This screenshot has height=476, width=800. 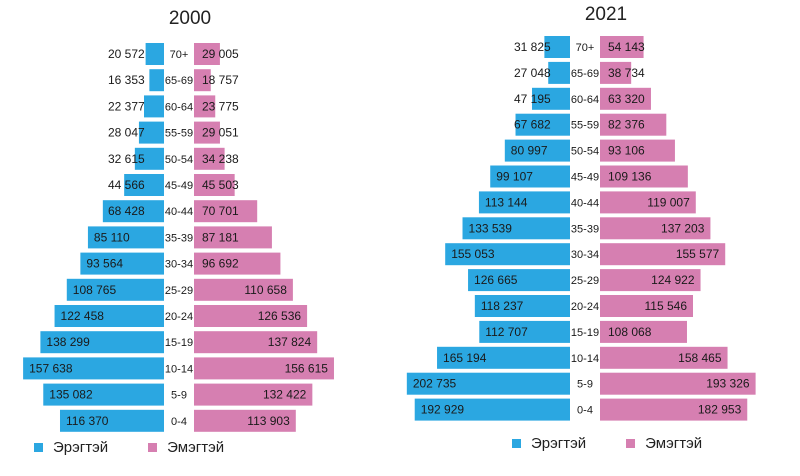 I want to click on female-value-label-2000-10-14: 156 615, so click(x=307, y=368).